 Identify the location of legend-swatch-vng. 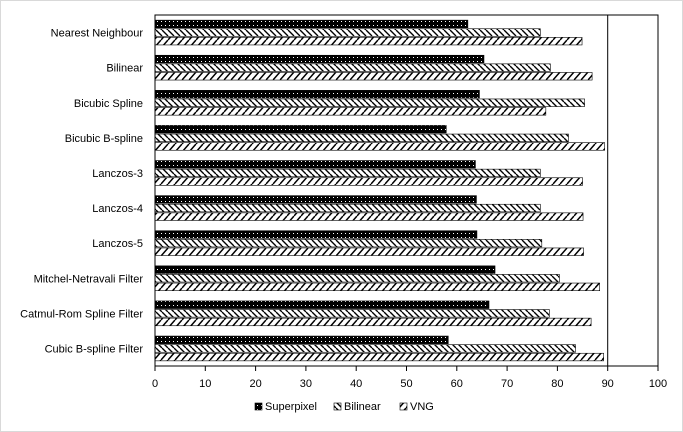
(403, 406).